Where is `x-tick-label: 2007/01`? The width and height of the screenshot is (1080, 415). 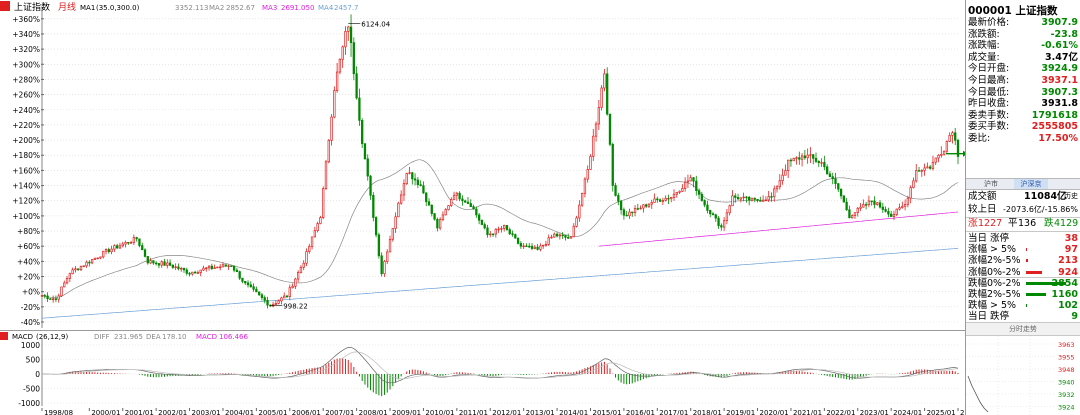 x-tick-label: 2007/01 is located at coordinates (339, 412).